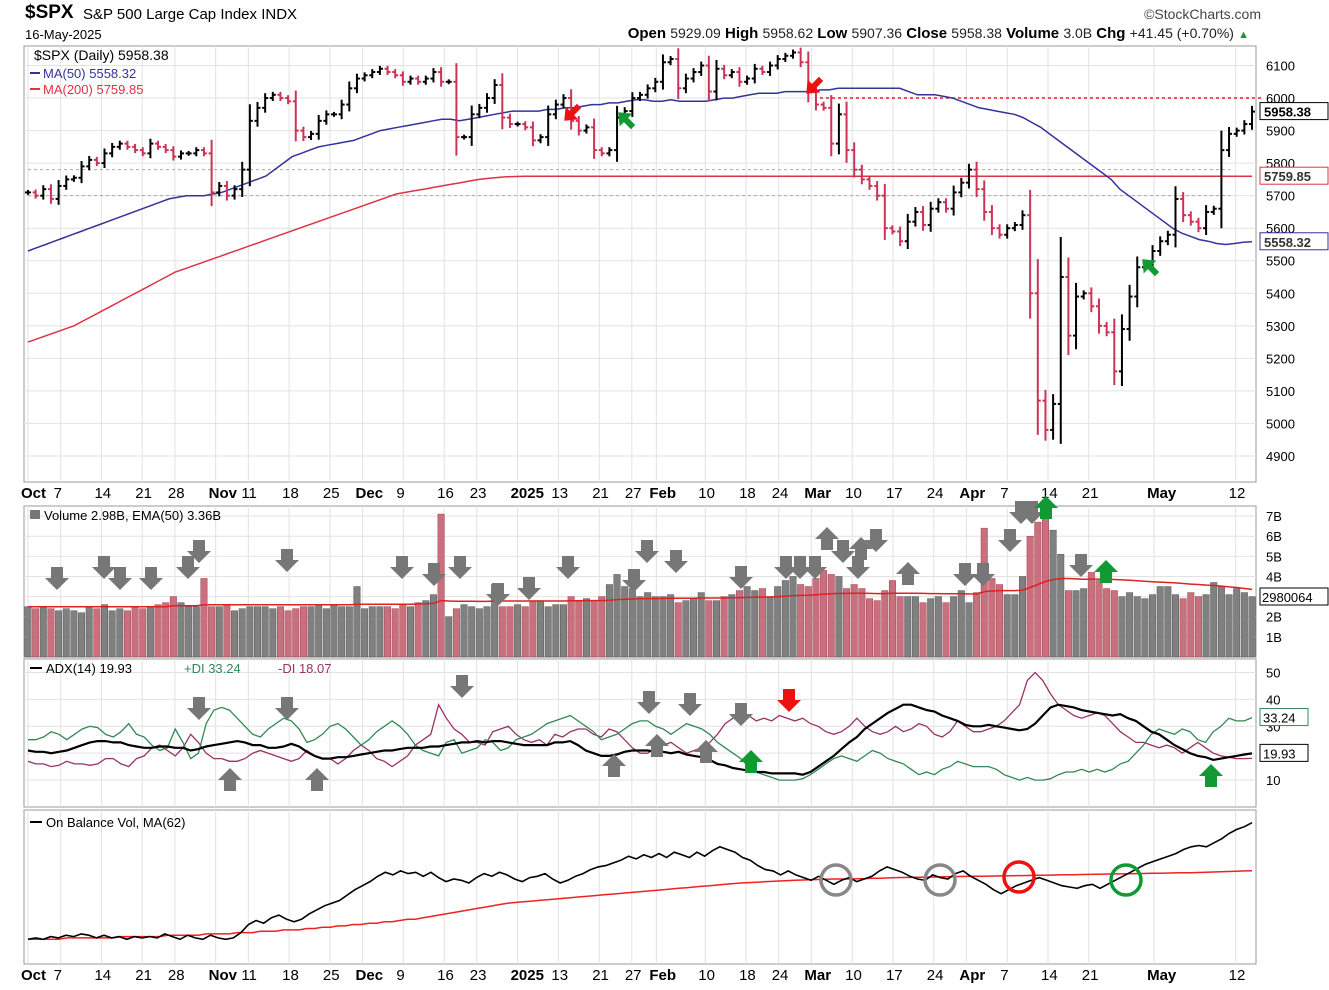  I want to click on x-axis-label: 28, so click(176, 493).